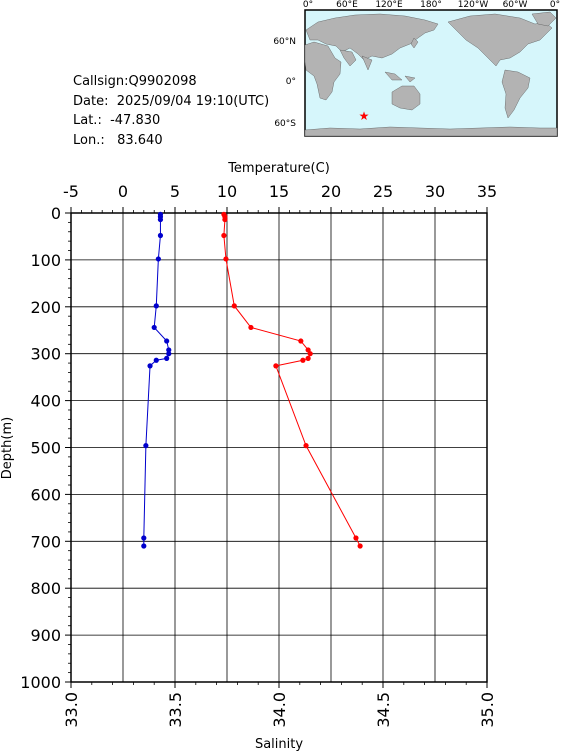  What do you see at coordinates (431, 5) in the screenshot?
I see `map-lon-label-3: 180°` at bounding box center [431, 5].